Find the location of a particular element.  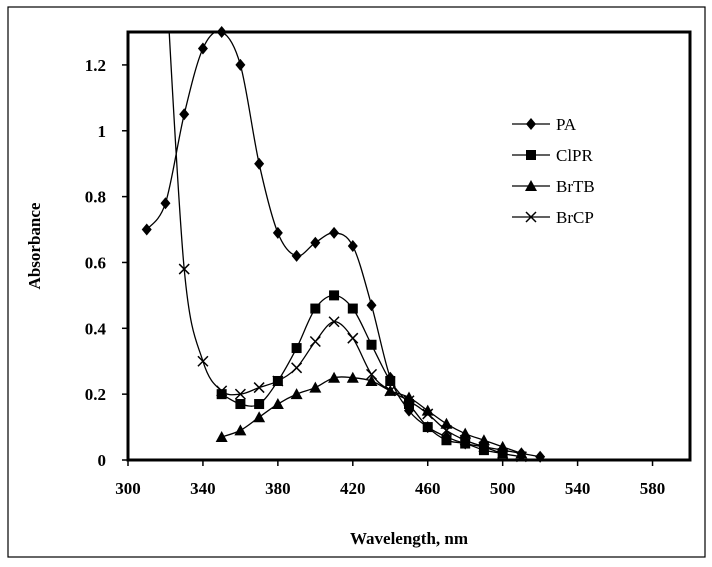

legend-label-pa: PA is located at coordinates (566, 124).